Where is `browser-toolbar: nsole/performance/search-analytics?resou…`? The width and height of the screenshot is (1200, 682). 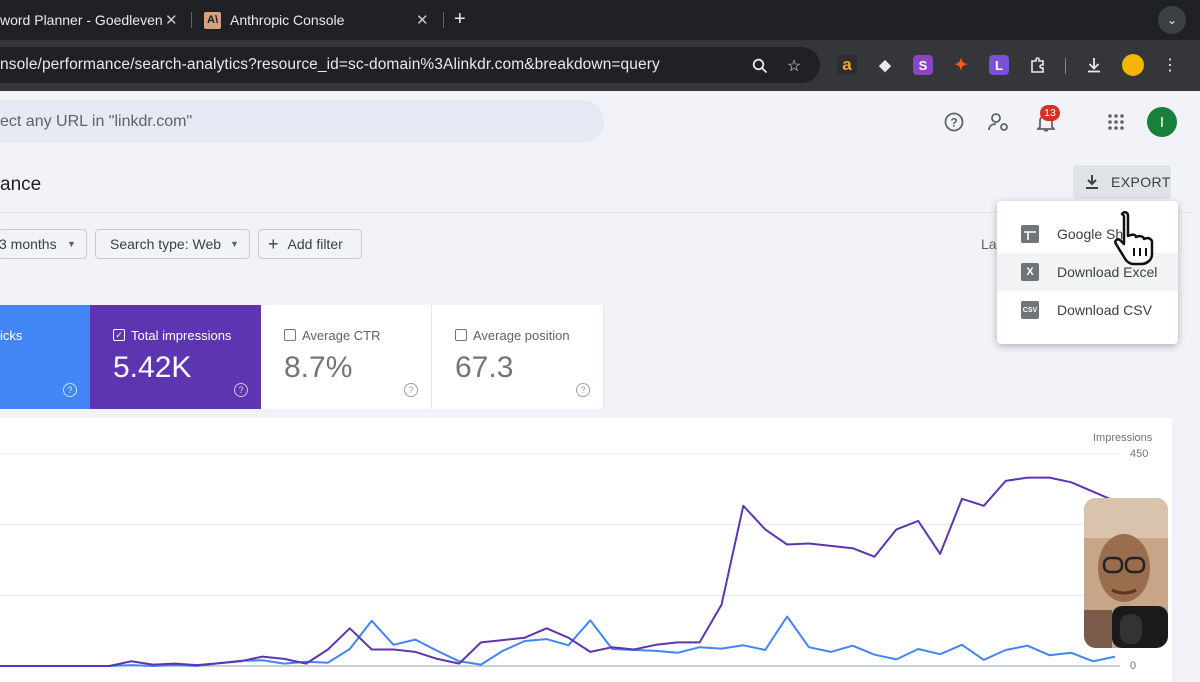
browser-toolbar: nsole/performance/search-analytics?resou… is located at coordinates (600, 65).